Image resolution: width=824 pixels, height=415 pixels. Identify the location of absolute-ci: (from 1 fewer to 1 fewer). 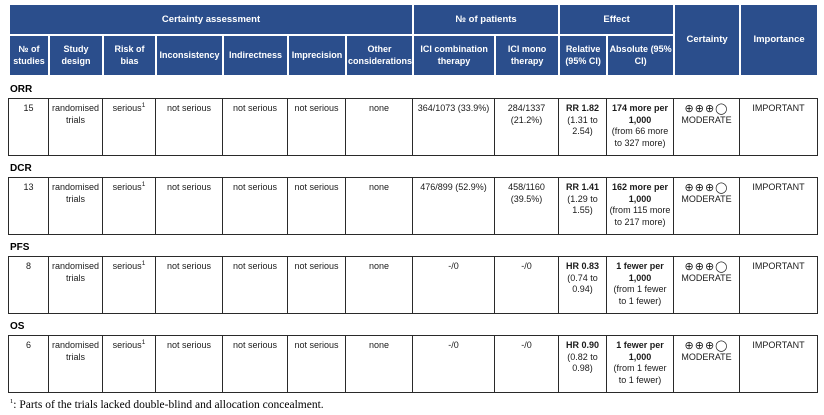
(640, 374).